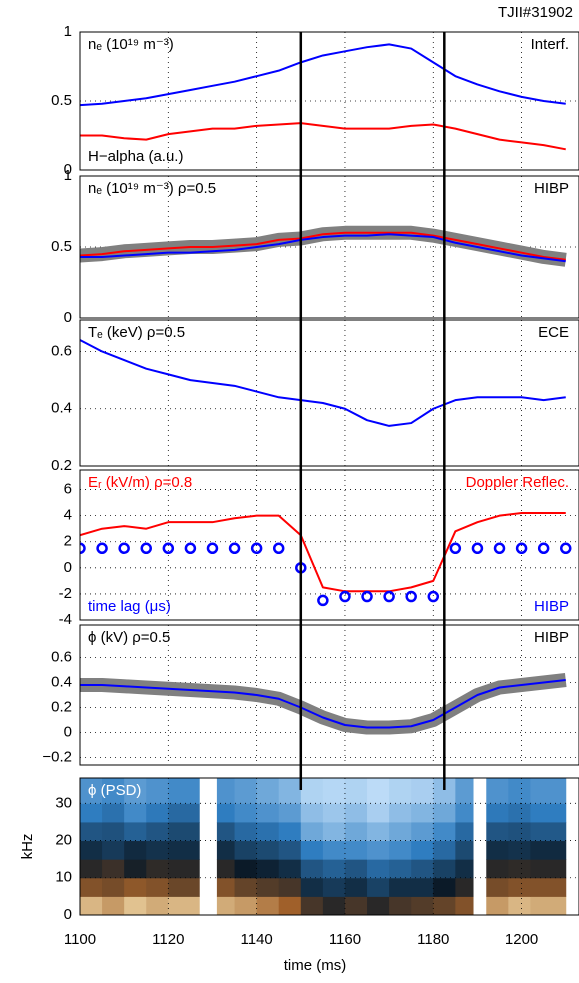  I want to click on annotation: ϕ (PSD), so click(114, 790).